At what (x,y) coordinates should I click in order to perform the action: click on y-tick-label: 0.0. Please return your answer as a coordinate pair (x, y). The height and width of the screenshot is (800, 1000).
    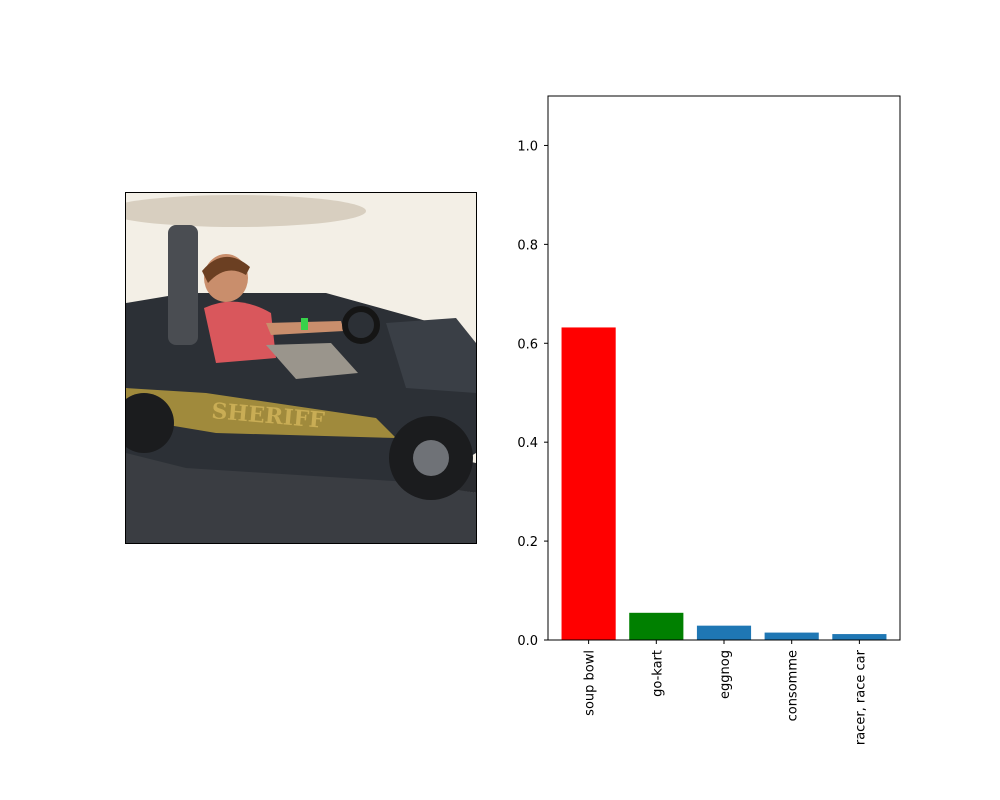
    Looking at the image, I should click on (527, 641).